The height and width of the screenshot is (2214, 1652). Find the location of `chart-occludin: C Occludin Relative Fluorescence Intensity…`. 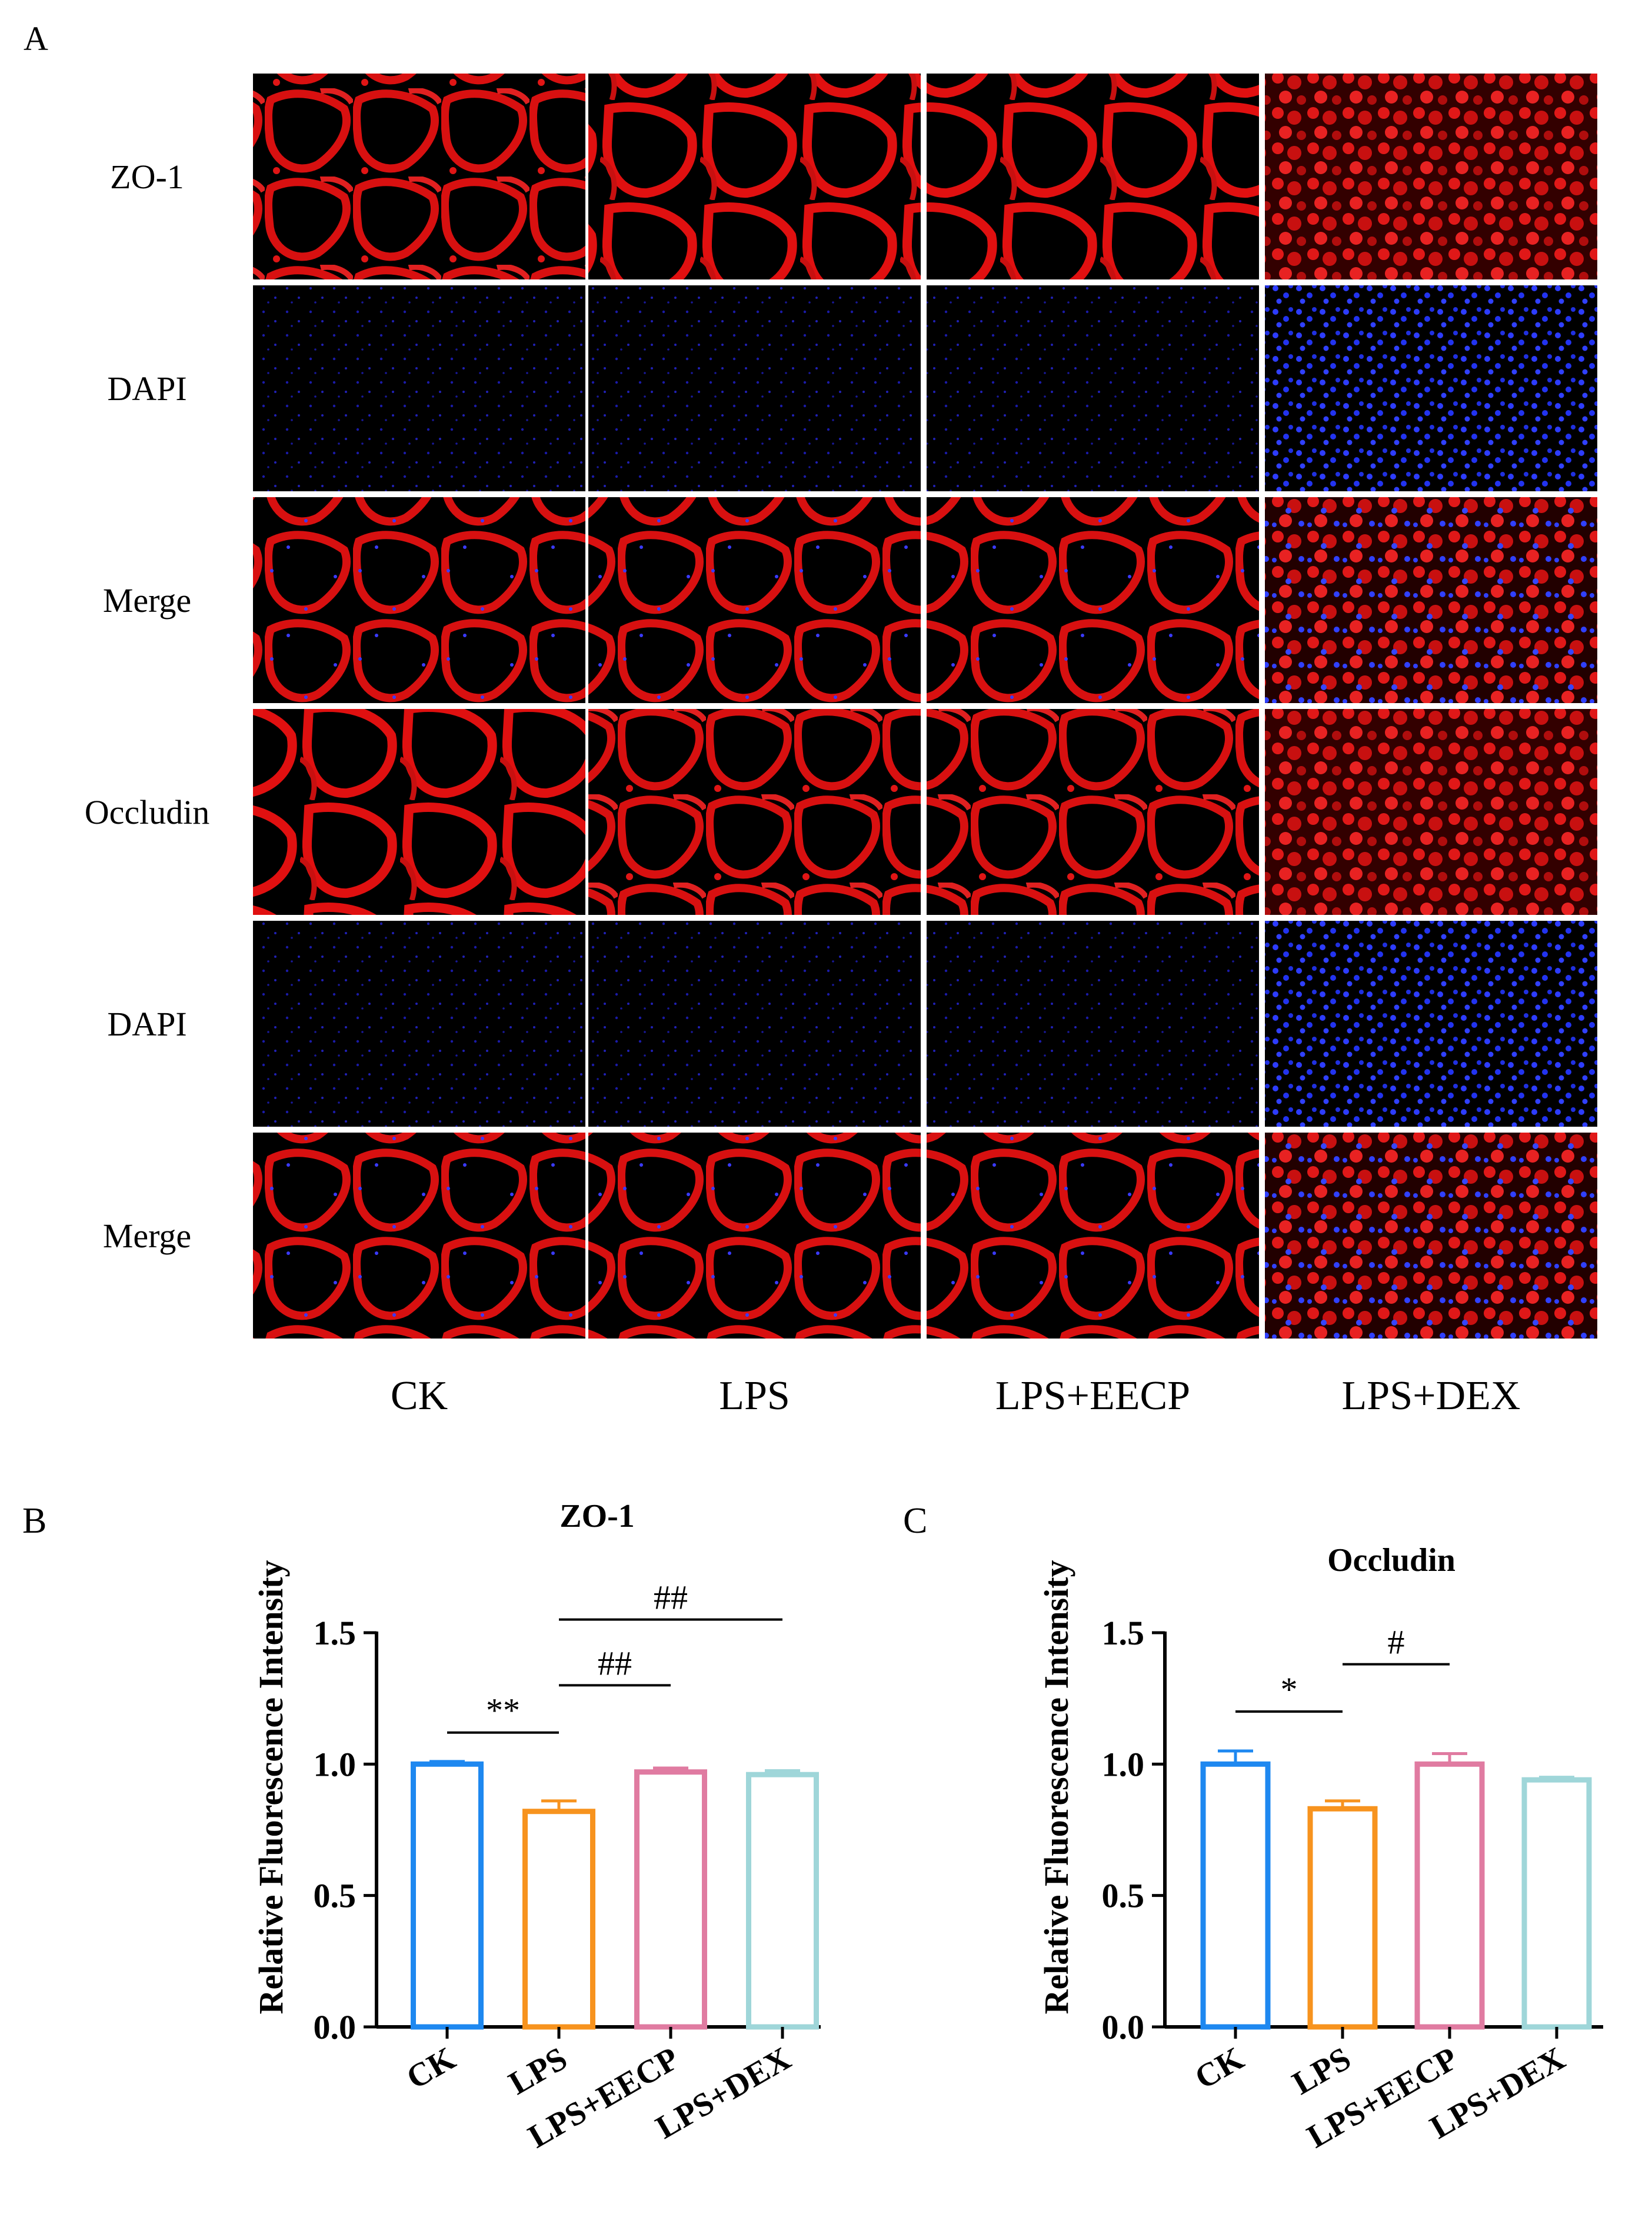

chart-occludin: C Occludin Relative Fluorescence Intensity… is located at coordinates (1253, 1828).